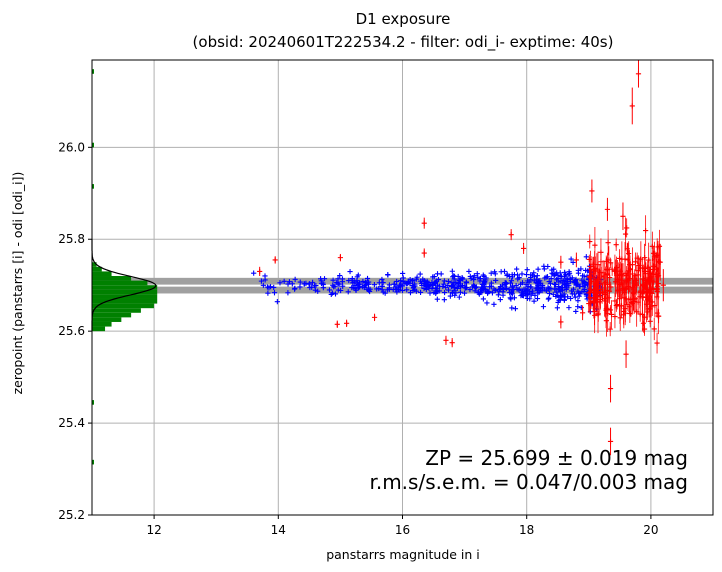 Image resolution: width=722 pixels, height=572 pixels. I want to click on chart-title: D1 exposure, so click(403, 19).